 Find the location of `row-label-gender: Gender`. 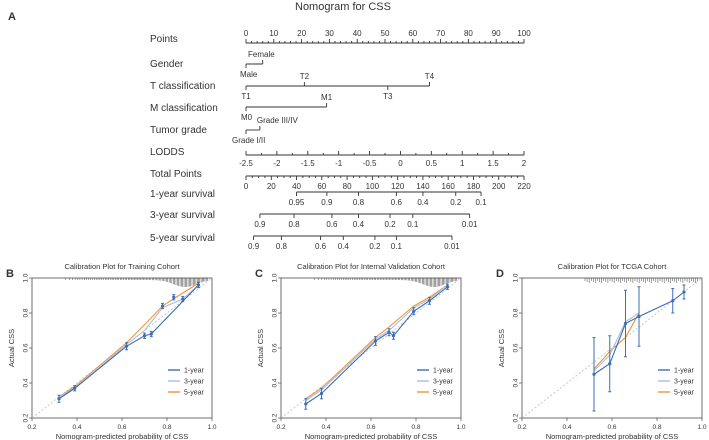

row-label-gender: Gender is located at coordinates (167, 64).